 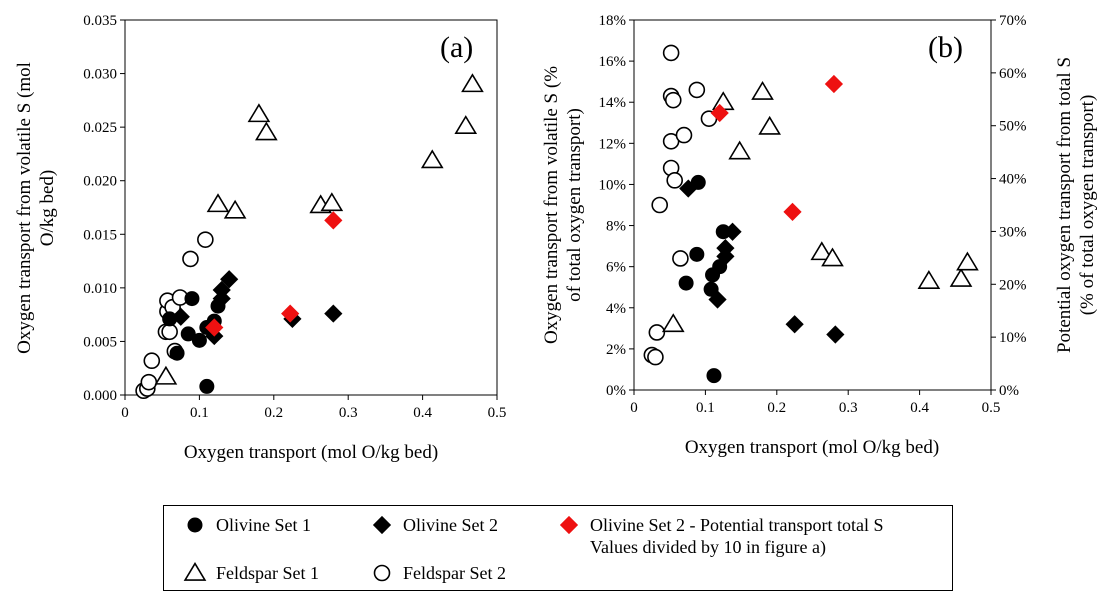 I want to click on legend-item-olivine-set-2: Olivine Set 2, so click(x=433, y=525).